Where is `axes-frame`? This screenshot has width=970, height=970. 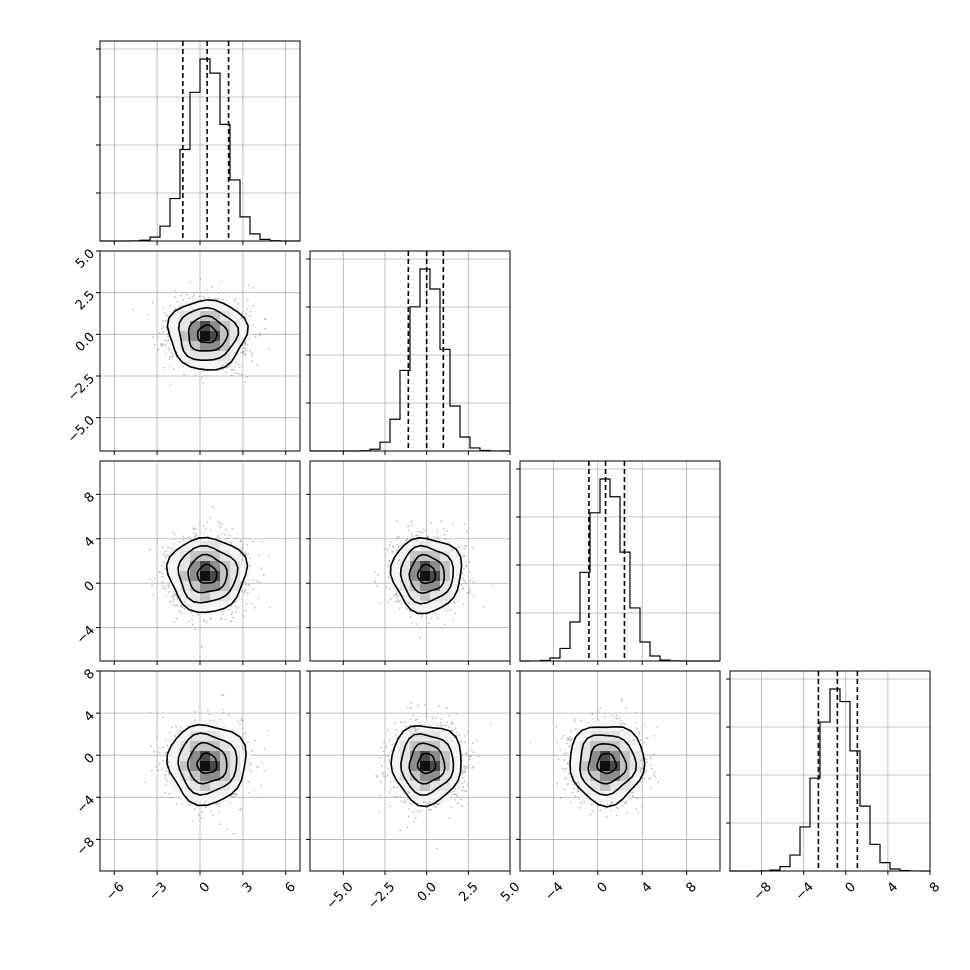
axes-frame is located at coordinates (410, 351).